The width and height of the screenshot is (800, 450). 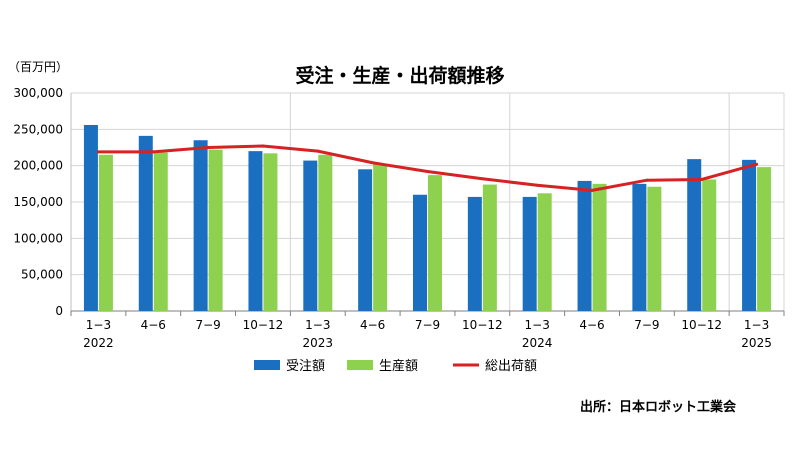 What do you see at coordinates (427, 168) in the screenshot?
I see `line-series` at bounding box center [427, 168].